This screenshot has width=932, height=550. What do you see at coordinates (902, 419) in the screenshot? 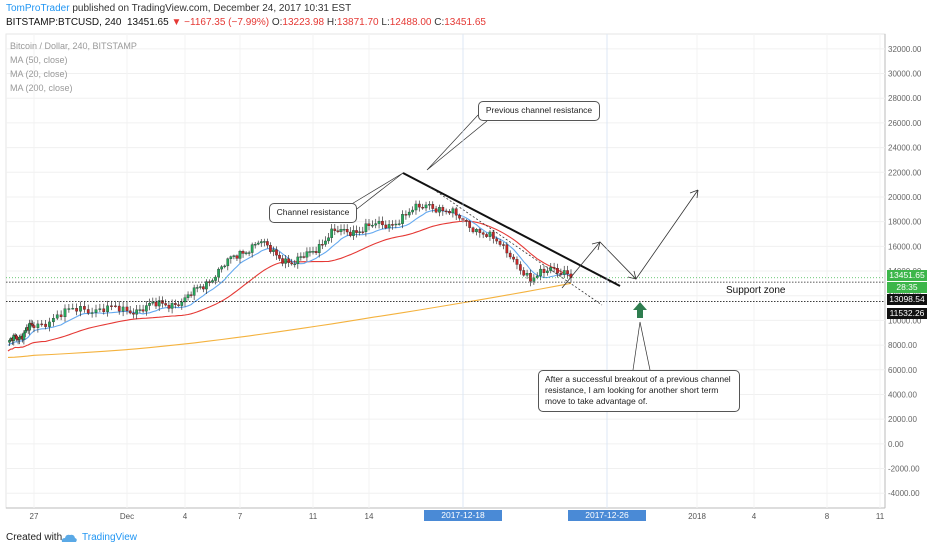
I see `price-tick-label: 2000.00` at bounding box center [902, 419].